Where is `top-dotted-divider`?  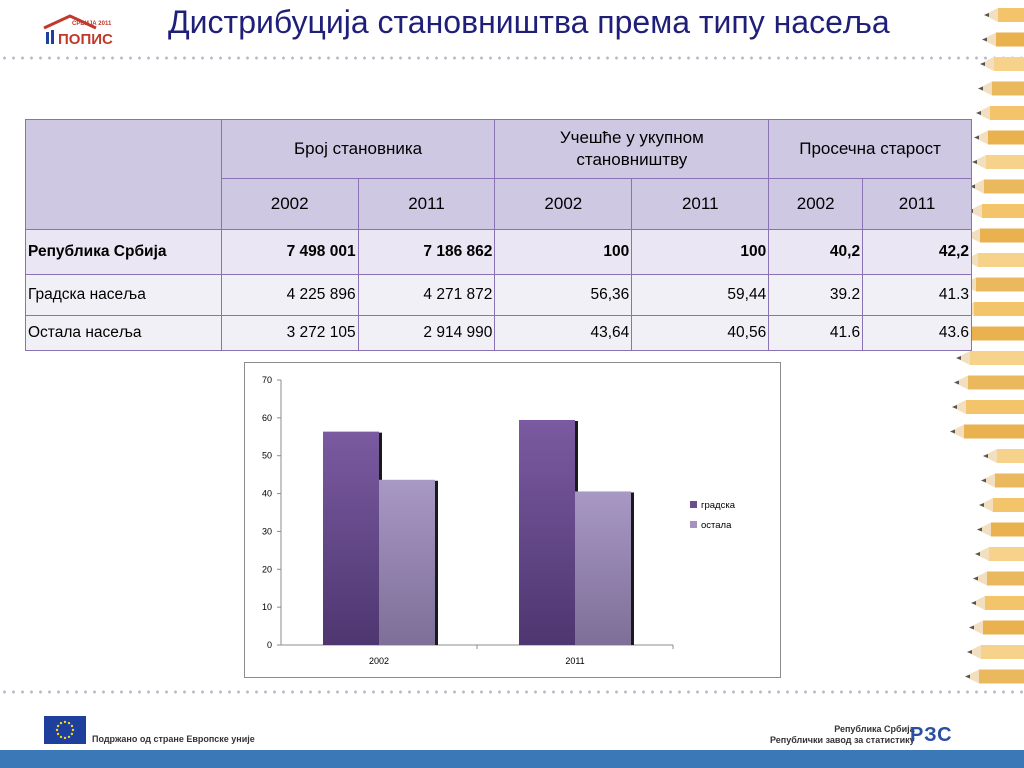 top-dotted-divider is located at coordinates (512, 58).